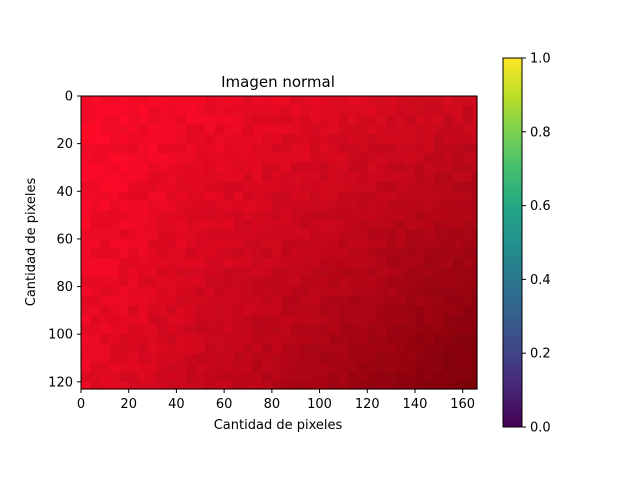  Describe the element at coordinates (367, 404) in the screenshot. I see `x-tick-label: 120` at that location.